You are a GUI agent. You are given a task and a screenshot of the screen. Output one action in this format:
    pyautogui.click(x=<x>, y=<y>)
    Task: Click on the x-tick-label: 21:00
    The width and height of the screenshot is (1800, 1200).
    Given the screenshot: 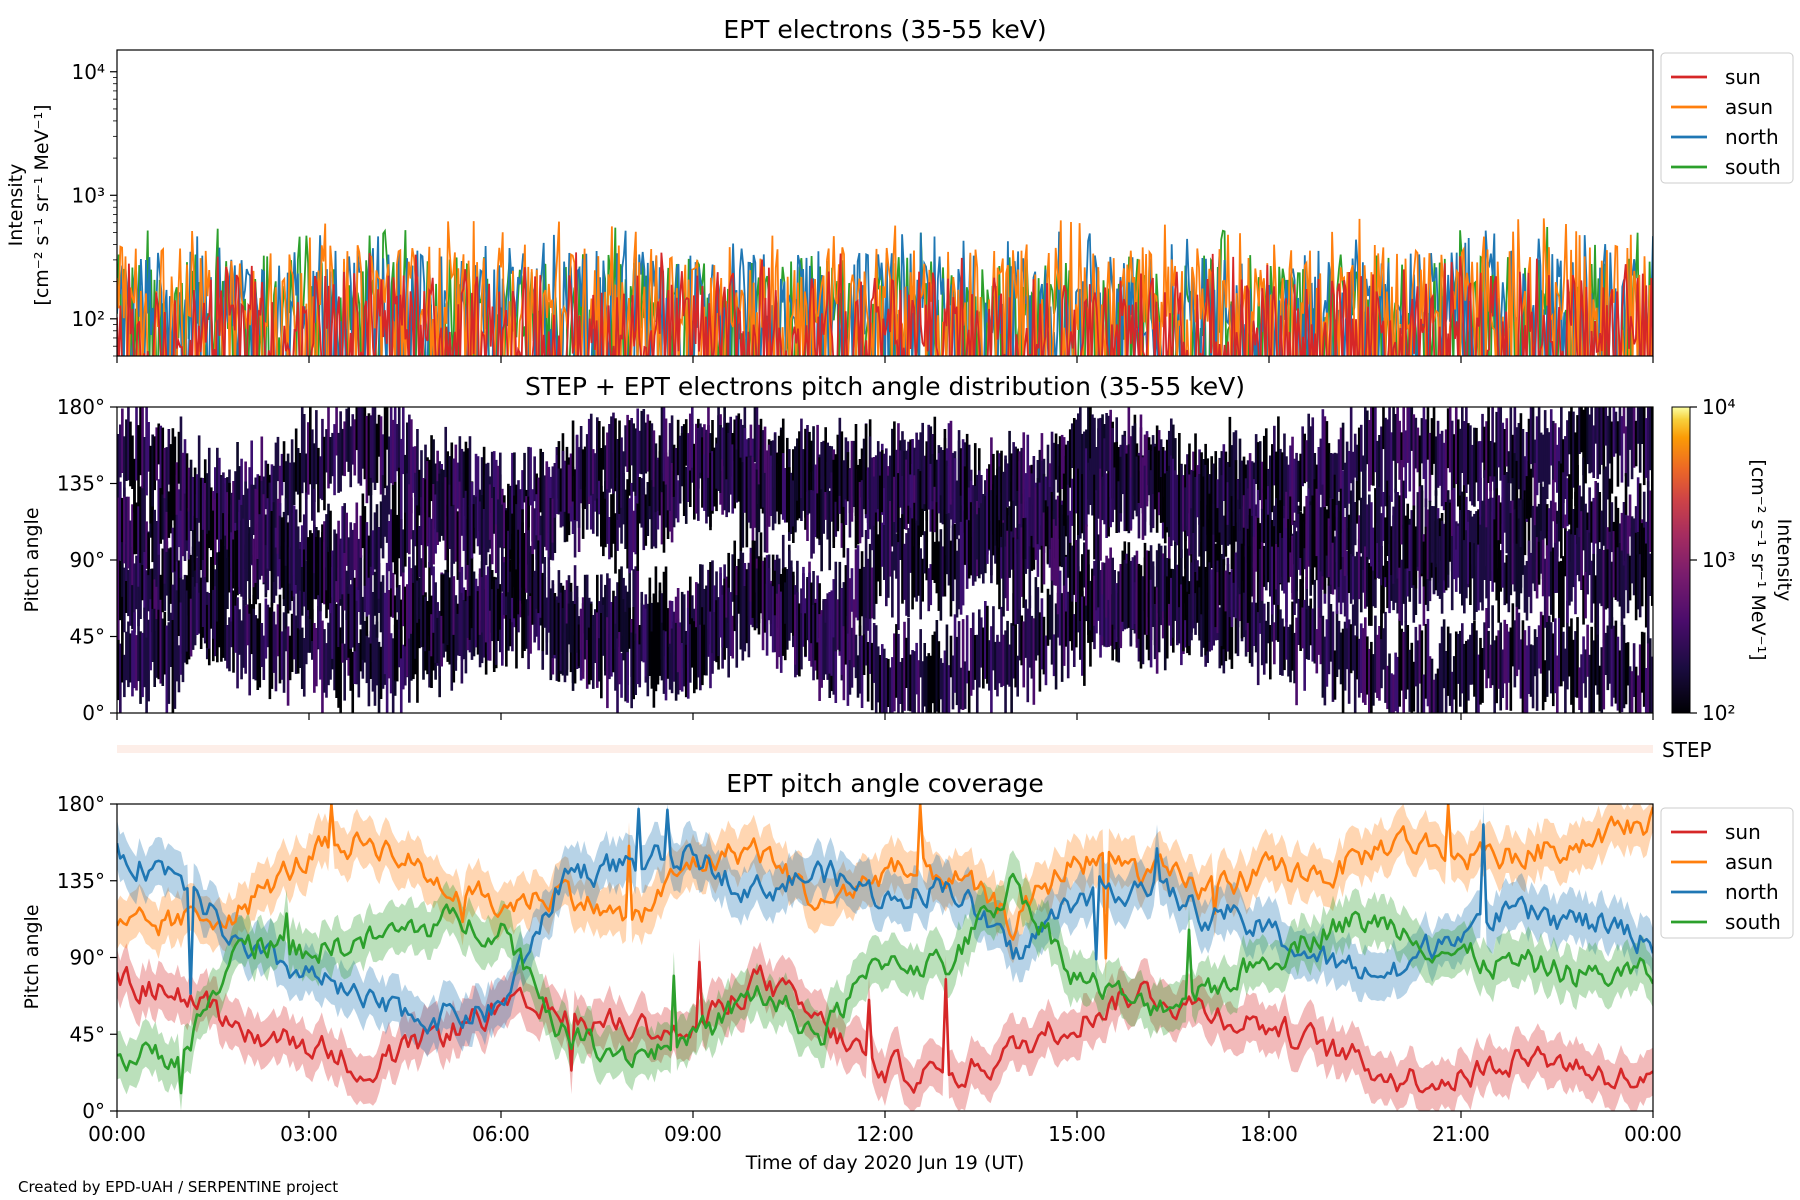 What is the action you would take?
    pyautogui.click(x=1461, y=1134)
    